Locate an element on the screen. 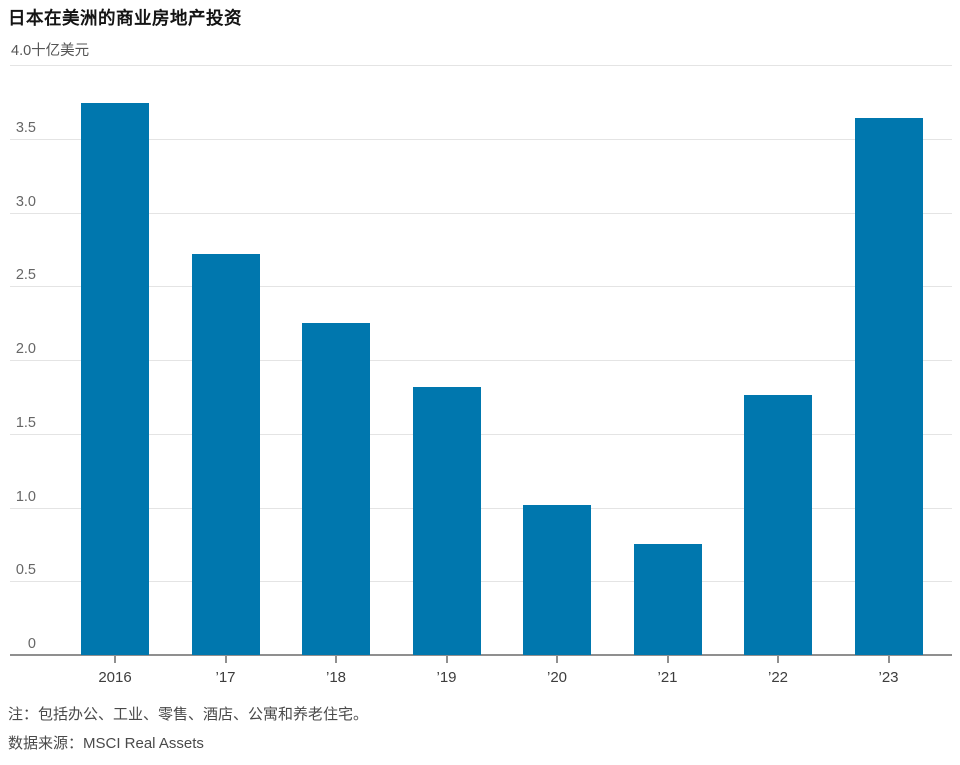  x-tick-label-23: ’23 is located at coordinates (888, 677).